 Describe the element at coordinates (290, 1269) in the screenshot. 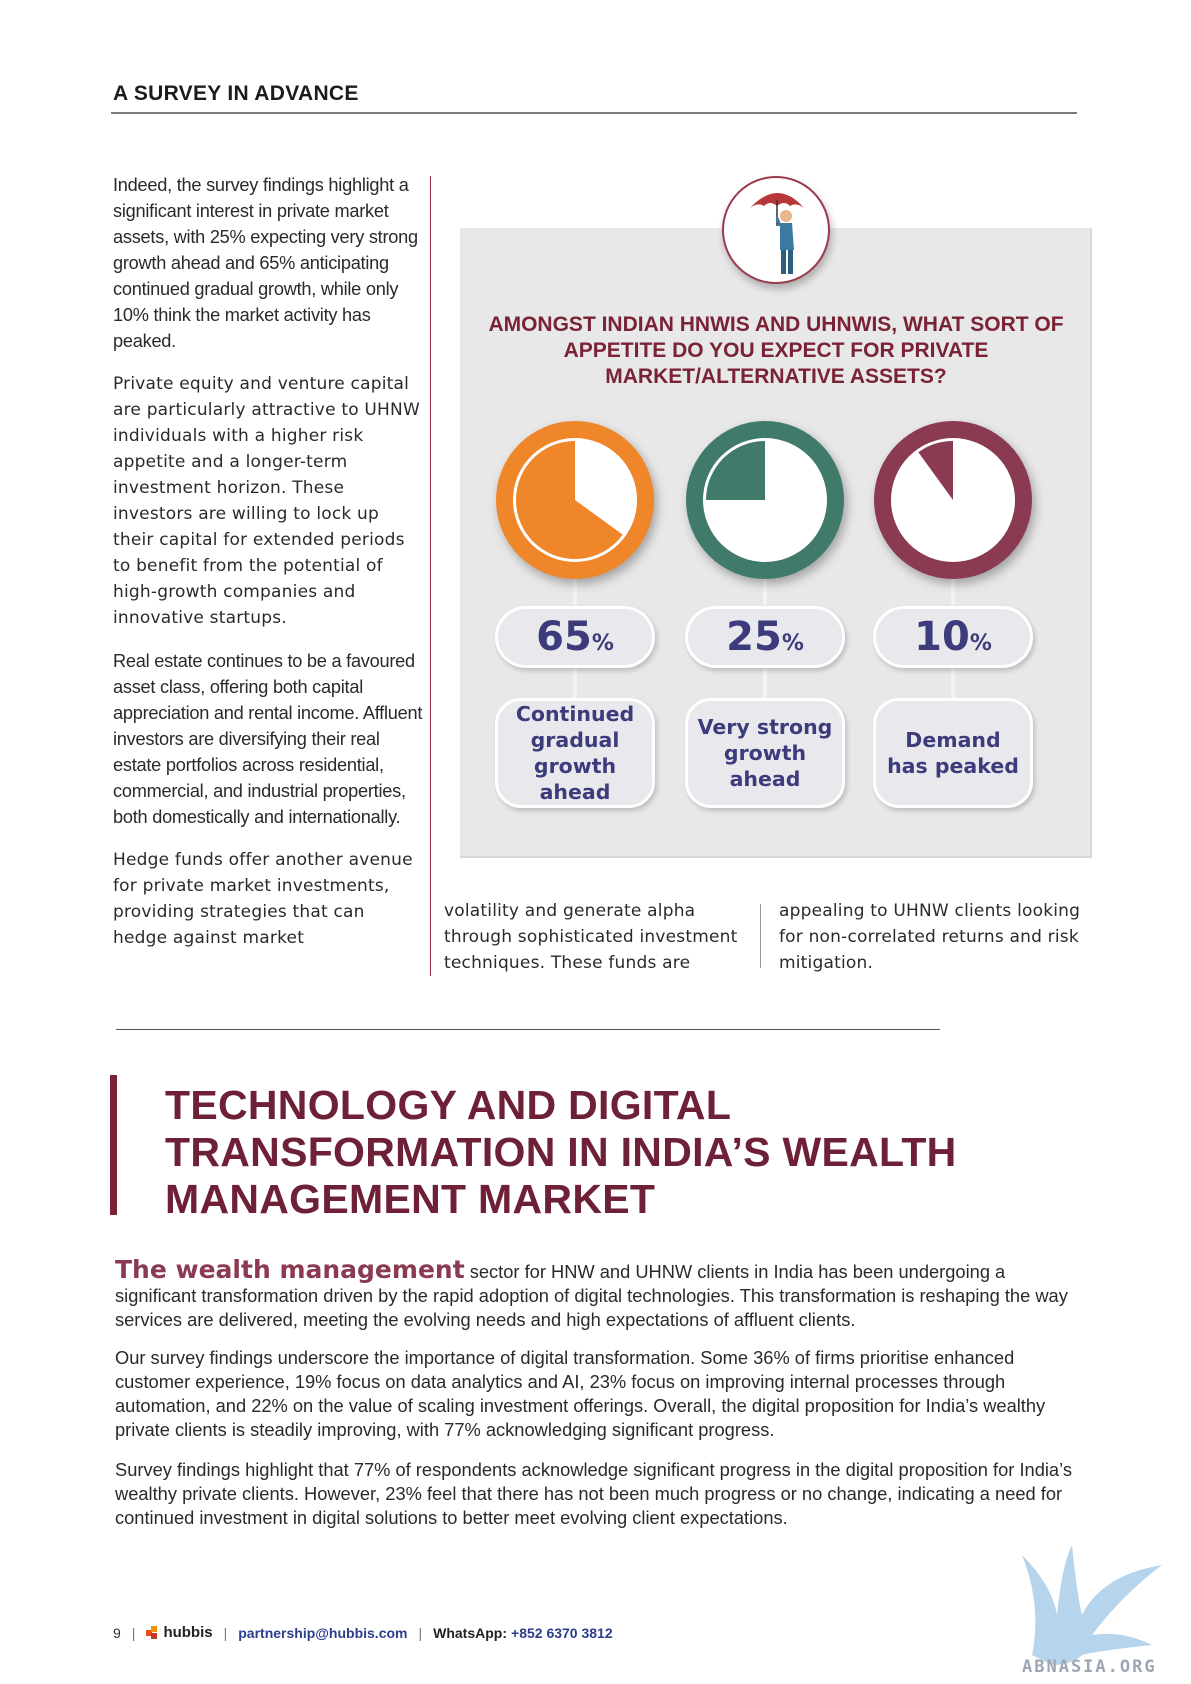

I see `lead-phrase: The wealth management` at that location.